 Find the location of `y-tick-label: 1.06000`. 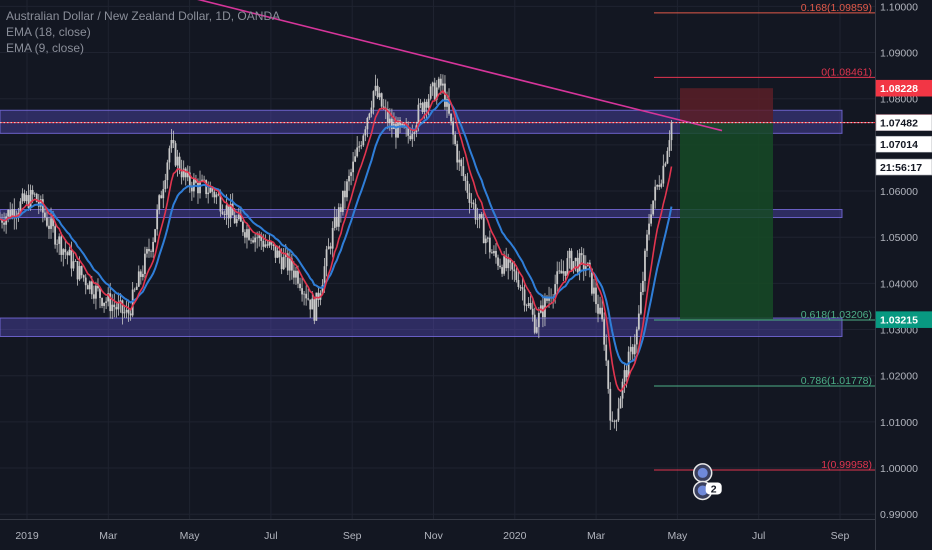

y-tick-label: 1.06000 is located at coordinates (899, 192).